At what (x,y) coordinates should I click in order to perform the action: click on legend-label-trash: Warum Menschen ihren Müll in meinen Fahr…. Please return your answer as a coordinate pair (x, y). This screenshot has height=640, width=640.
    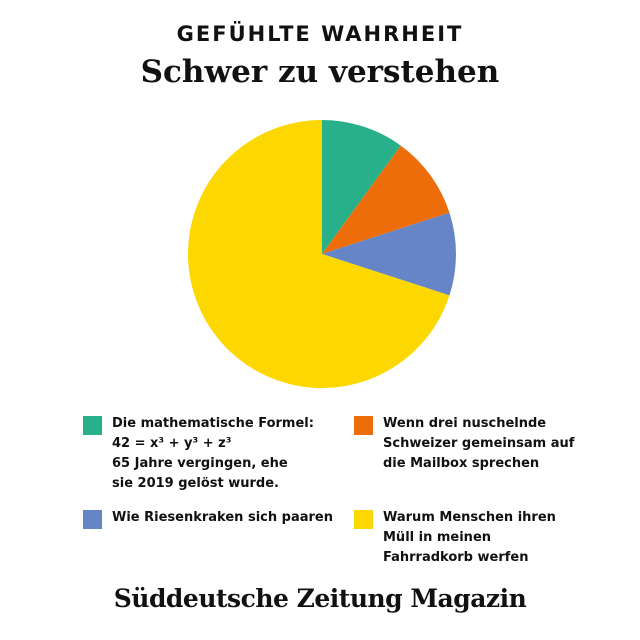
    Looking at the image, I should click on (469, 538).